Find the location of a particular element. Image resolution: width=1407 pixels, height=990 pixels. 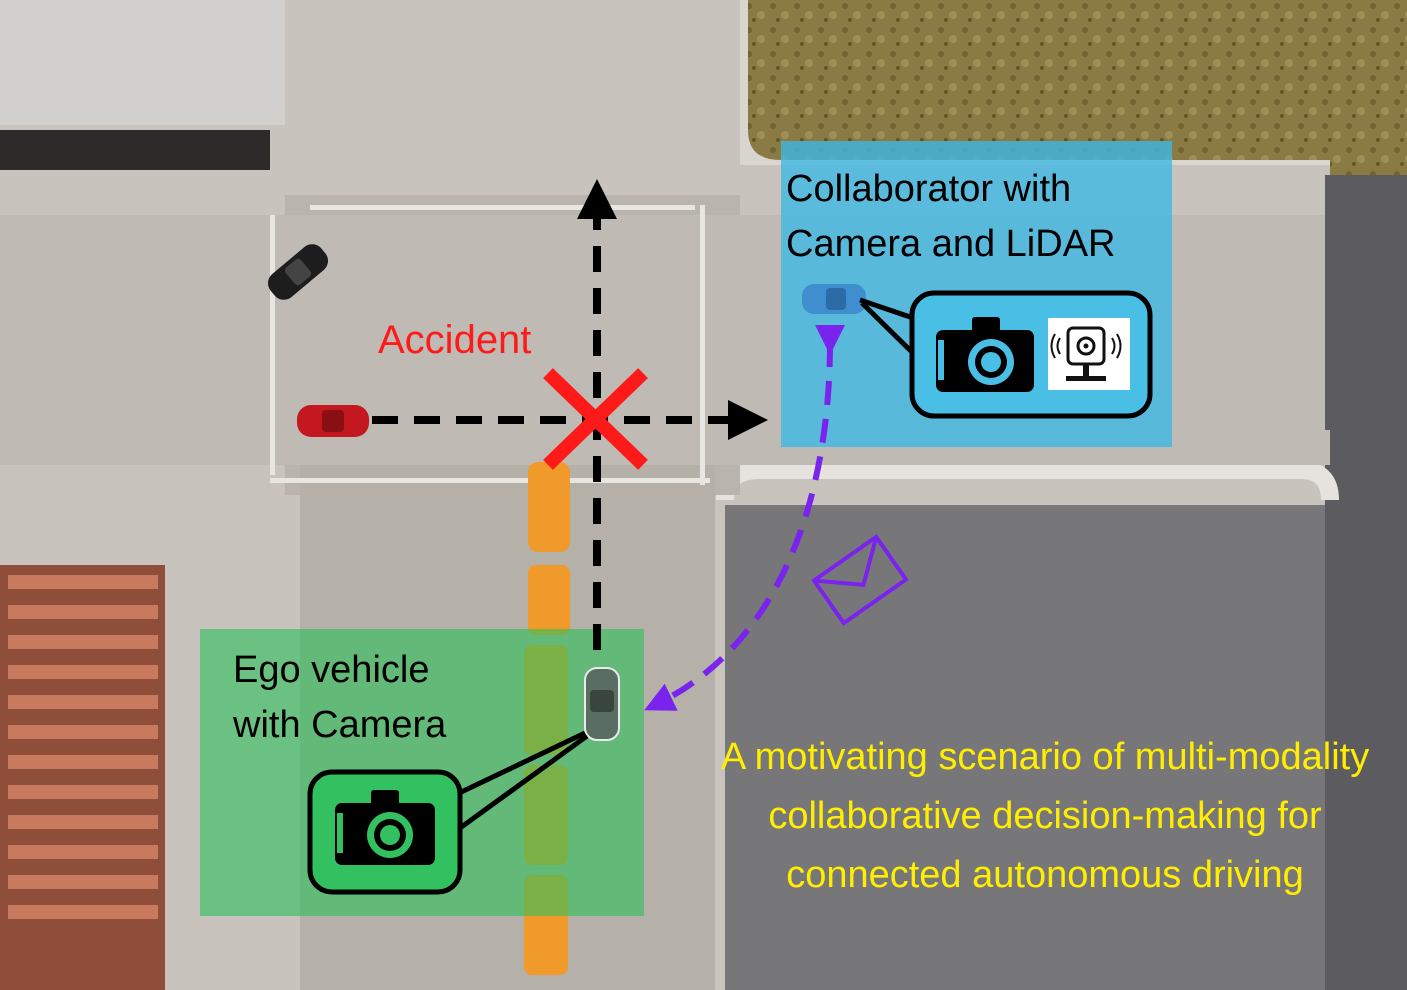

accident-cross-icon is located at coordinates (595, 419).